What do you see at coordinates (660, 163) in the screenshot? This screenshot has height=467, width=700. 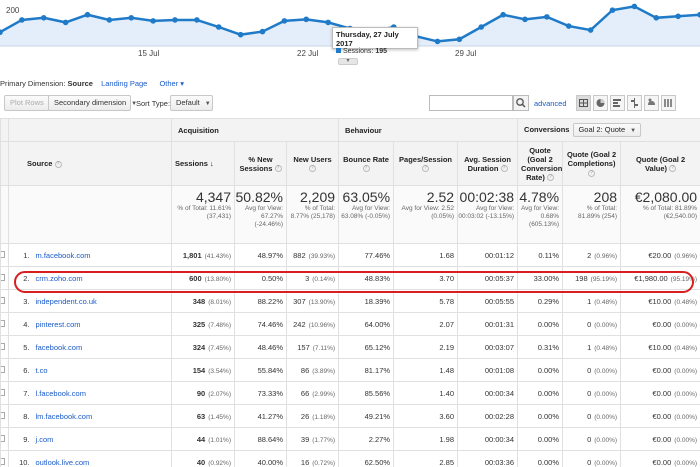 I see `goal-value-column-header: Quote (Goal 2 Value) ?` at bounding box center [660, 163].